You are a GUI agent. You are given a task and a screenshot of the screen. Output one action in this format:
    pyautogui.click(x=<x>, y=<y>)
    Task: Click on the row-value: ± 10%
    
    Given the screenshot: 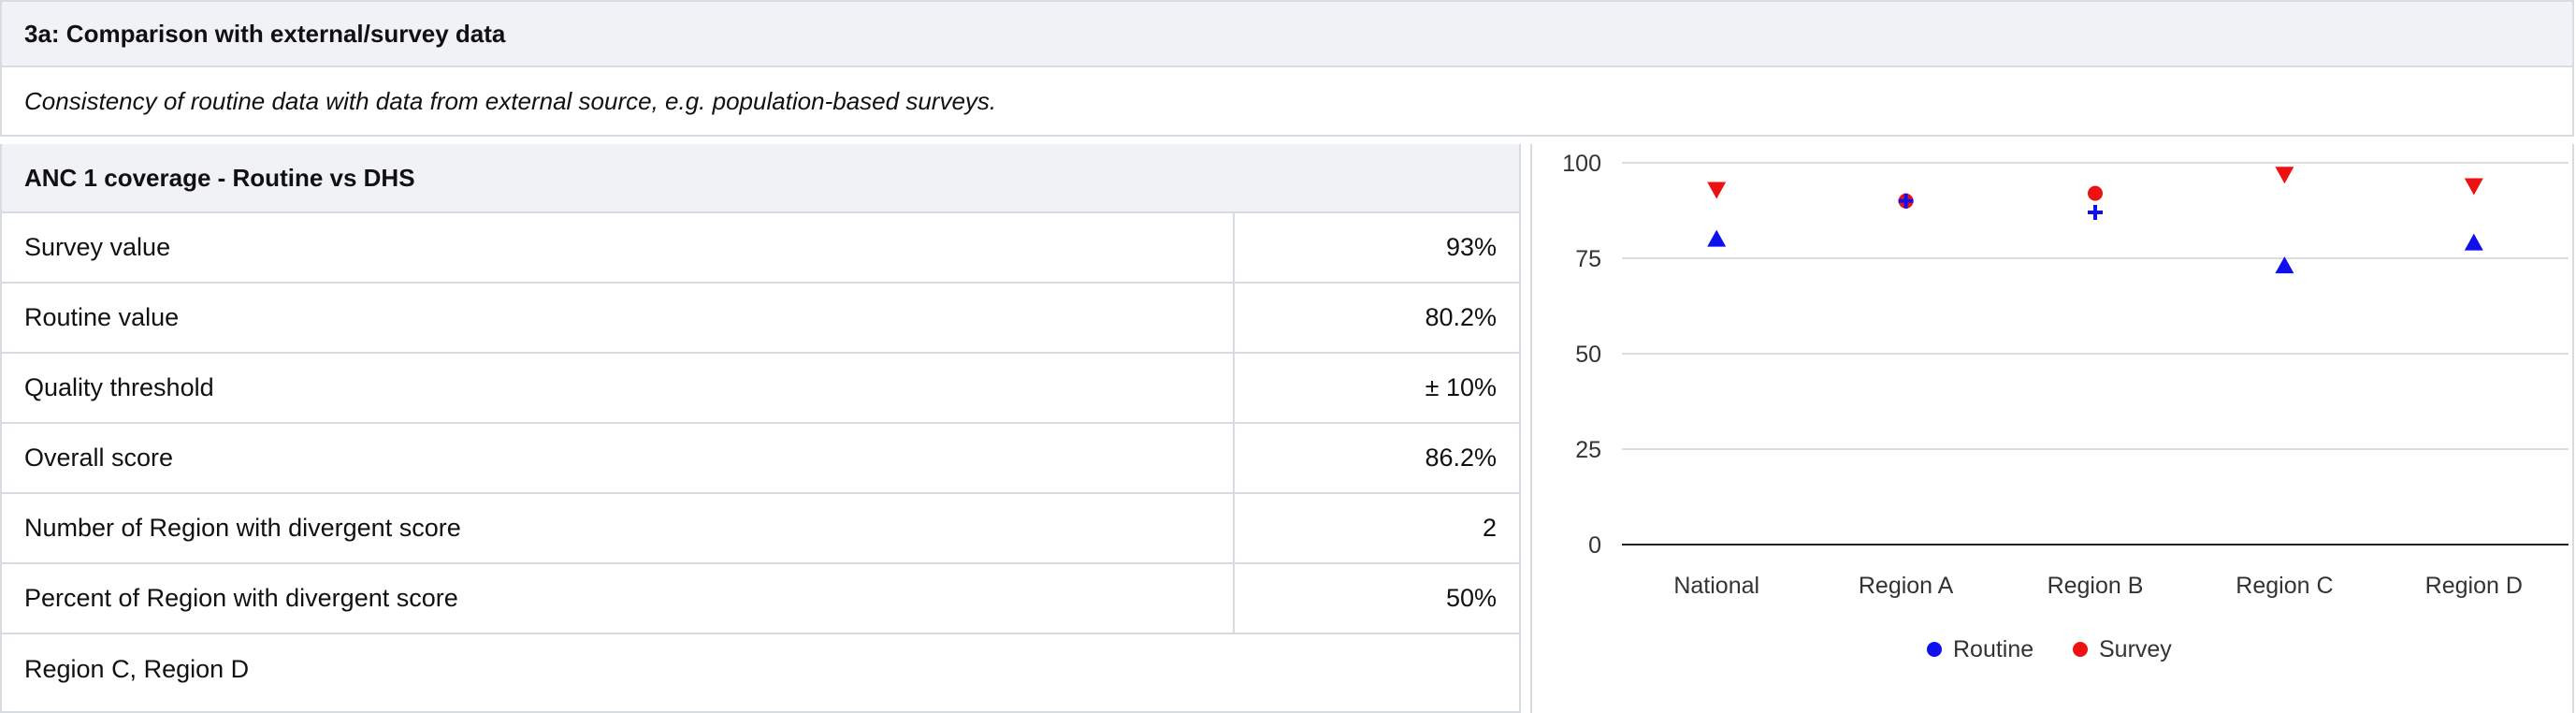 What is the action you would take?
    pyautogui.click(x=1376, y=388)
    